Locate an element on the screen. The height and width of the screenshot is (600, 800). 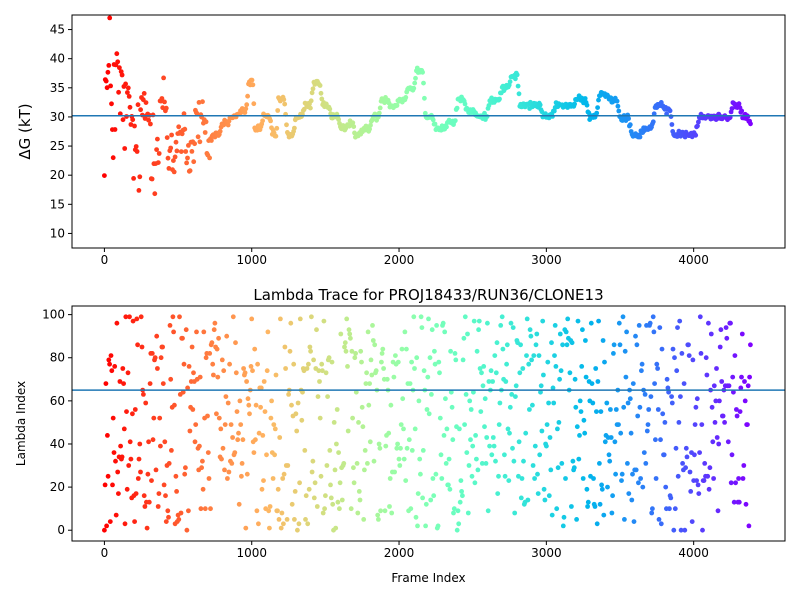
delta-g-y-label: ΔG (kT) is located at coordinates (25, 131).